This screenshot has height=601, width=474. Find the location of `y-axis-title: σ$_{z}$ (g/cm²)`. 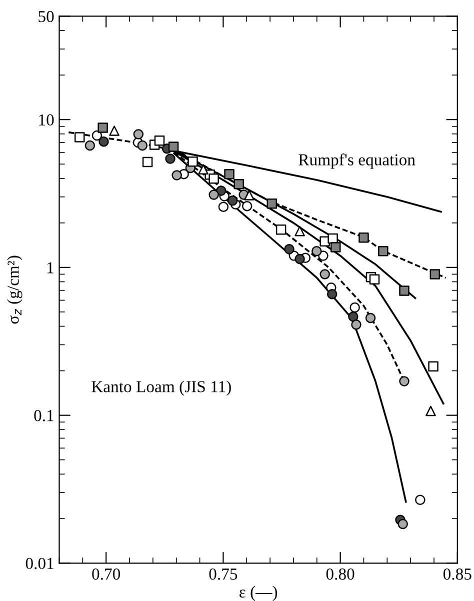

y-axis-title: σ$_{z}$ (g/cm²) is located at coordinates (14, 290).